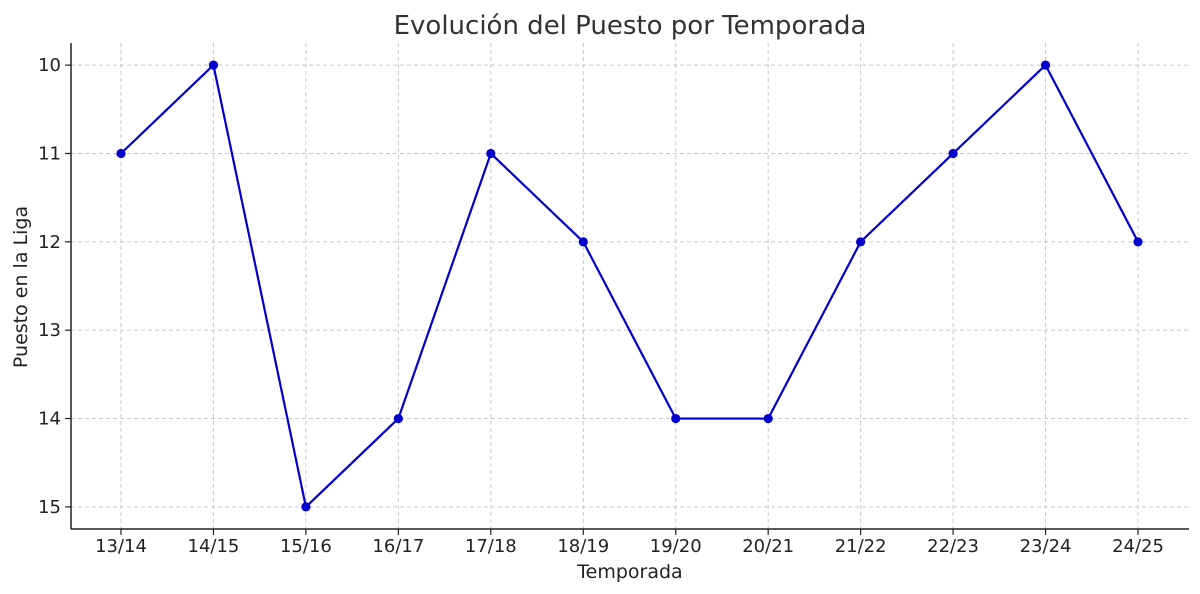 This screenshot has width=1200, height=594. Describe the element at coordinates (1138, 546) in the screenshot. I see `x-tick-label: 24/25` at that location.